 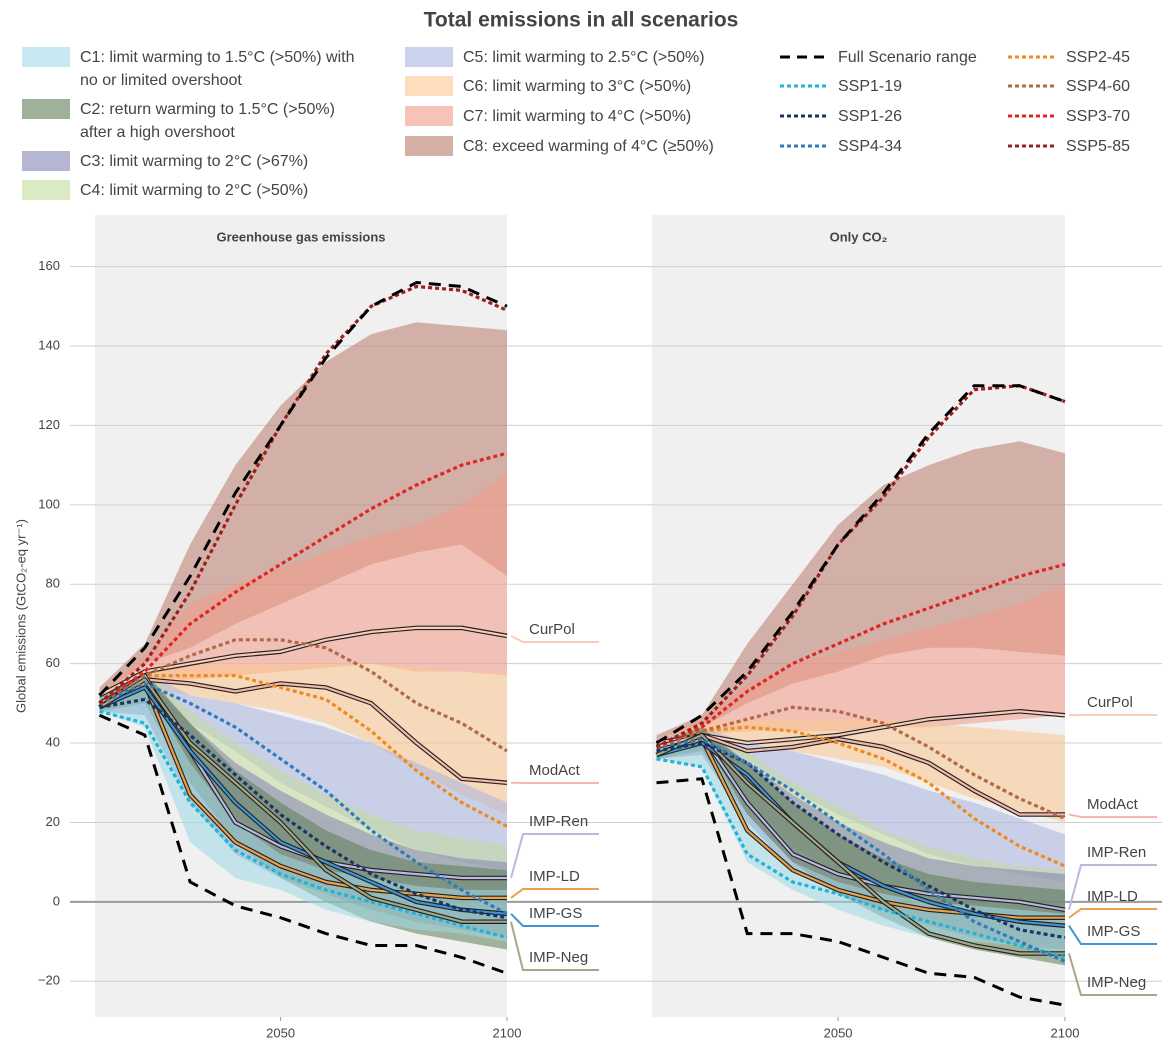 What do you see at coordinates (577, 116) in the screenshot?
I see `legend-label: C7: limit warming to 4°C (>50%)` at bounding box center [577, 116].